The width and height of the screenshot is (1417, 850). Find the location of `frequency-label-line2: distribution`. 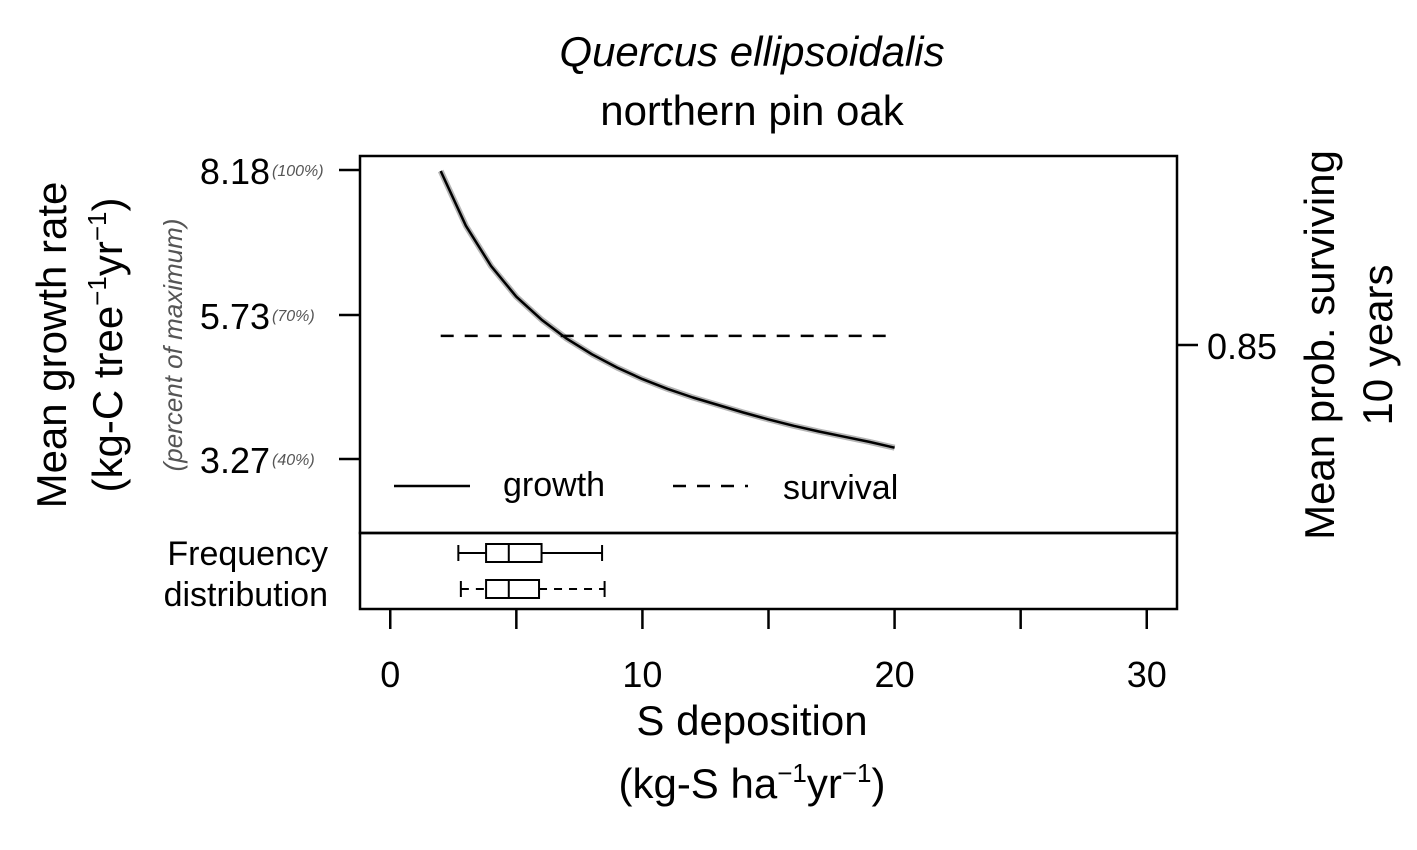

frequency-label-line2: distribution is located at coordinates (246, 595).